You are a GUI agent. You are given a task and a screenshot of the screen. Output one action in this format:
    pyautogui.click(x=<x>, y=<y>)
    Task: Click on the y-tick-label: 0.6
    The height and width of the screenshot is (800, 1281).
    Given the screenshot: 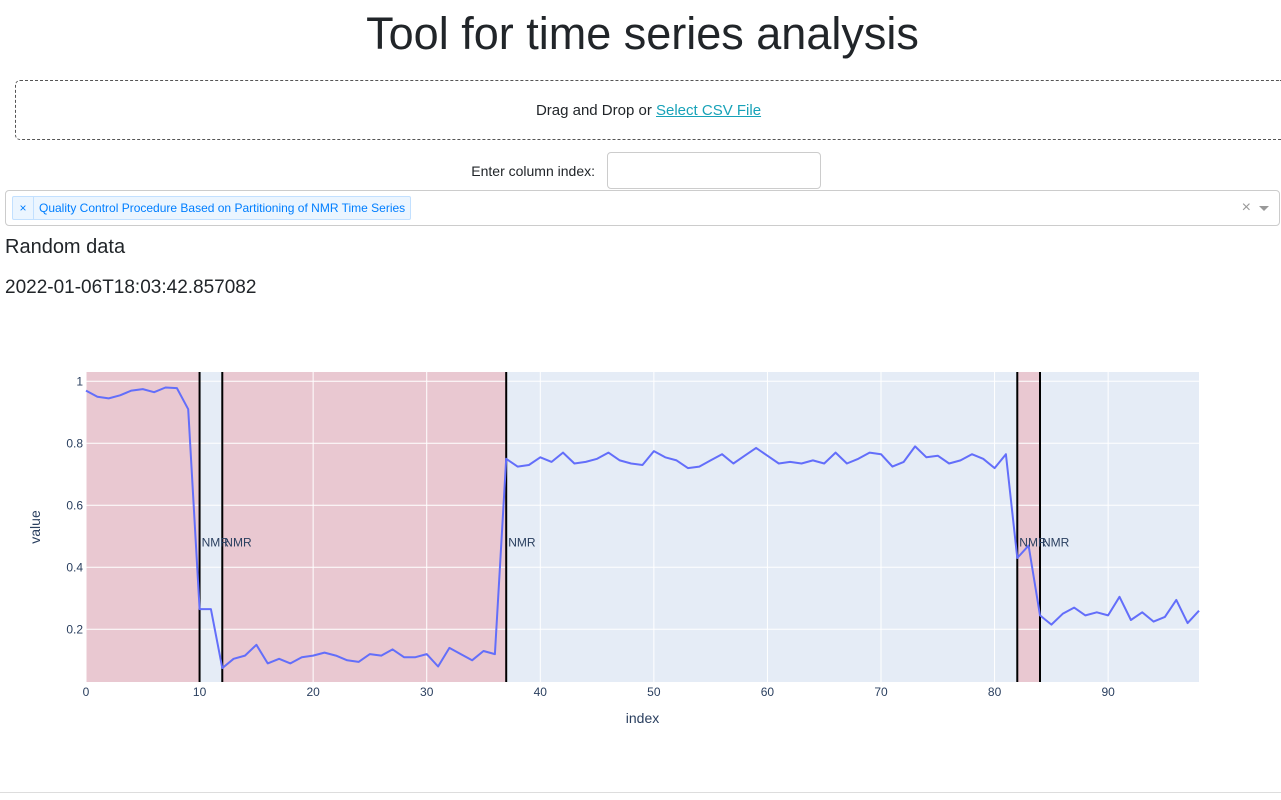 What is the action you would take?
    pyautogui.click(x=74, y=505)
    